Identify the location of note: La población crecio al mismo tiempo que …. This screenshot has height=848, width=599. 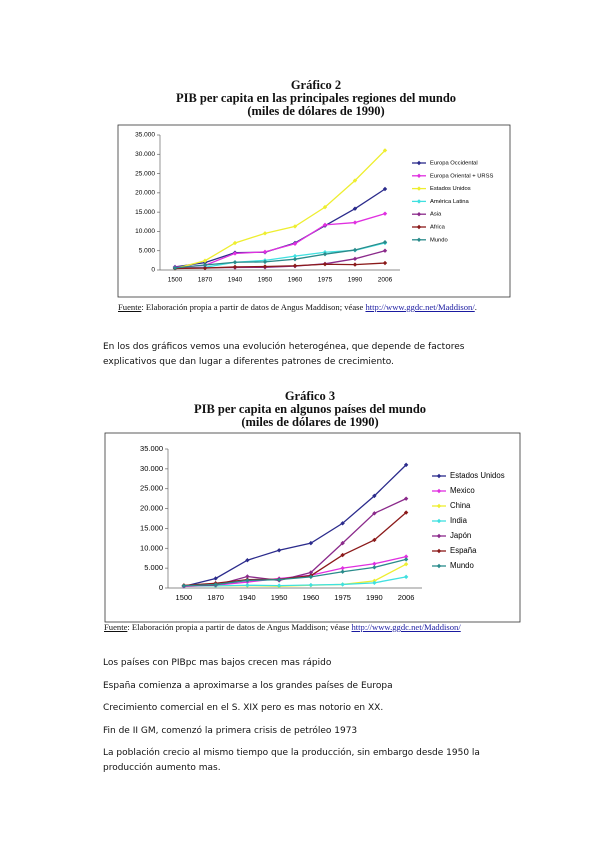
(291, 760).